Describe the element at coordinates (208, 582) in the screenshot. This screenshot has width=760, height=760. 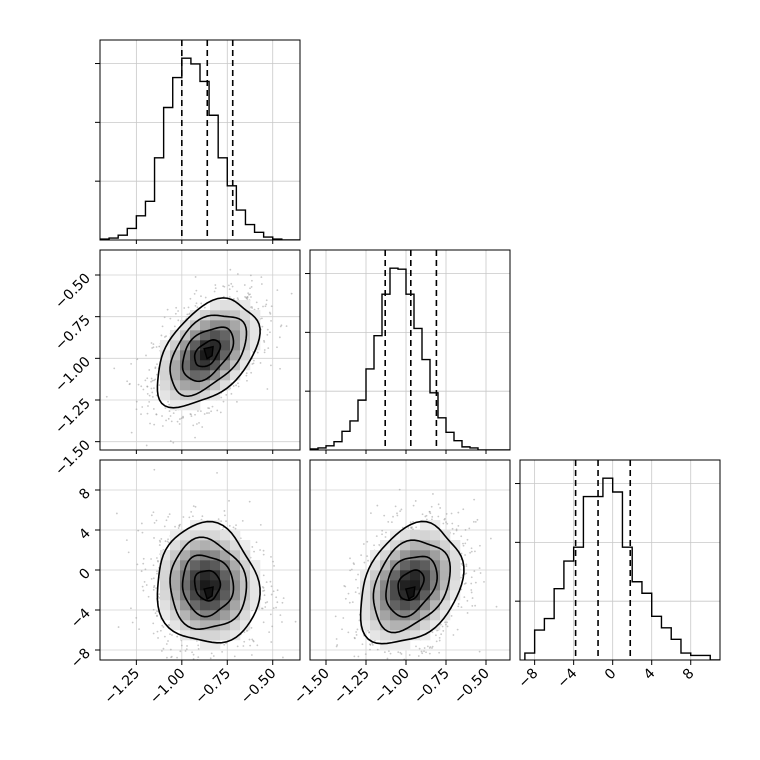
I see `pair-2-0-contours` at that location.